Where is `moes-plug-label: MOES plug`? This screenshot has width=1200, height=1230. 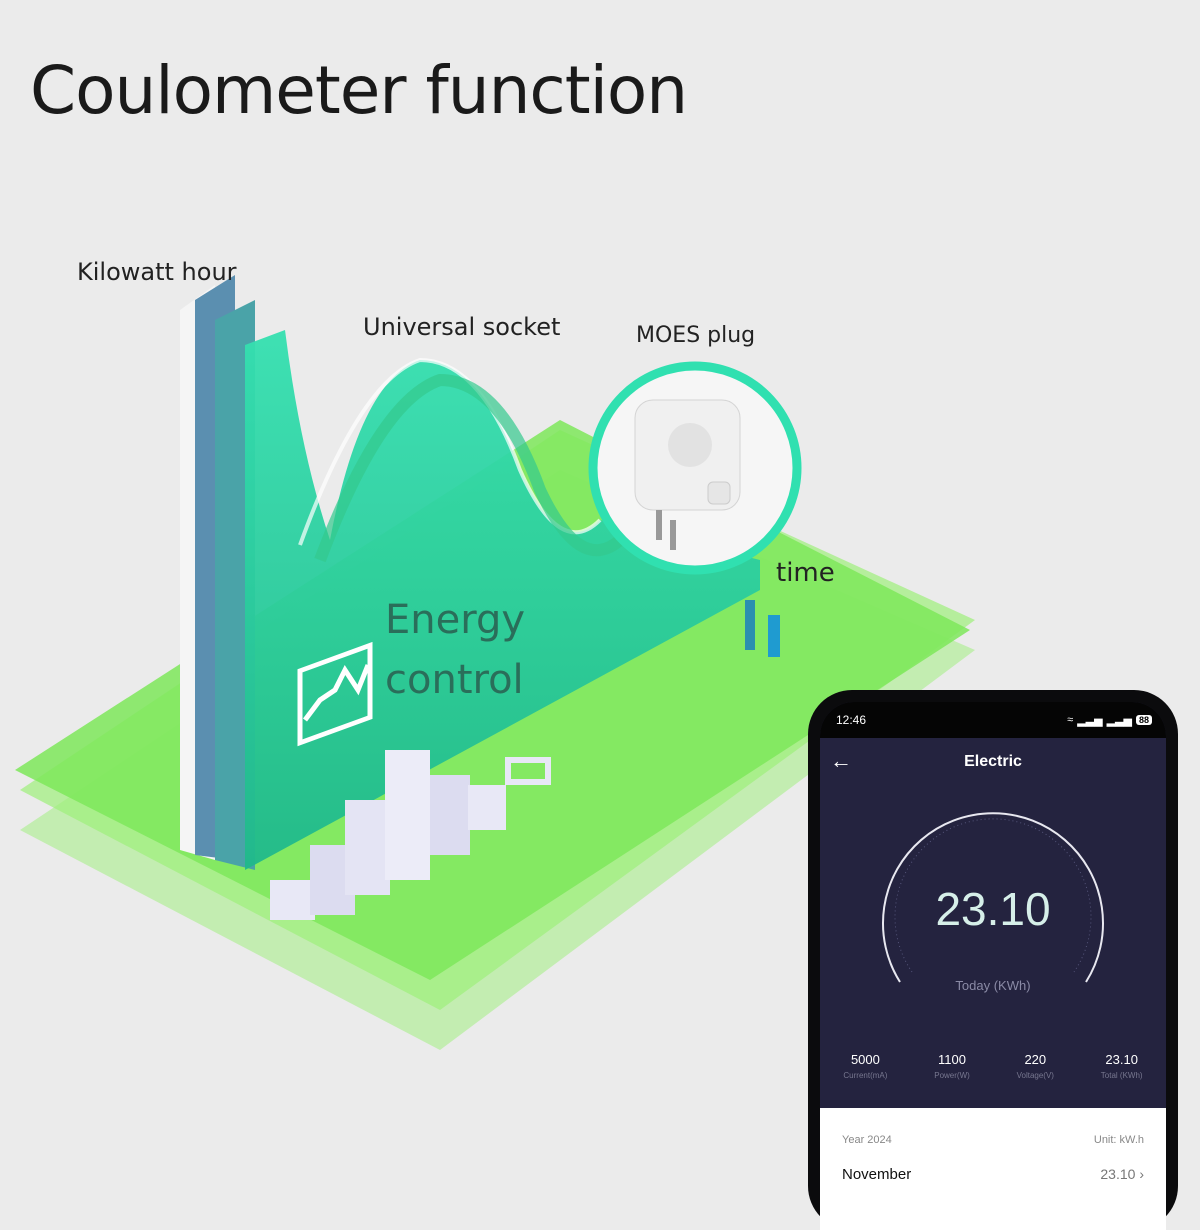 moes-plug-label: MOES plug is located at coordinates (696, 335).